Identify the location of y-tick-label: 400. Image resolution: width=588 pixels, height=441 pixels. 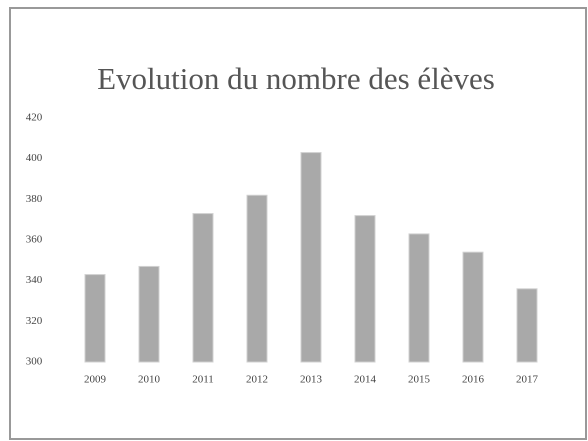
(34, 158).